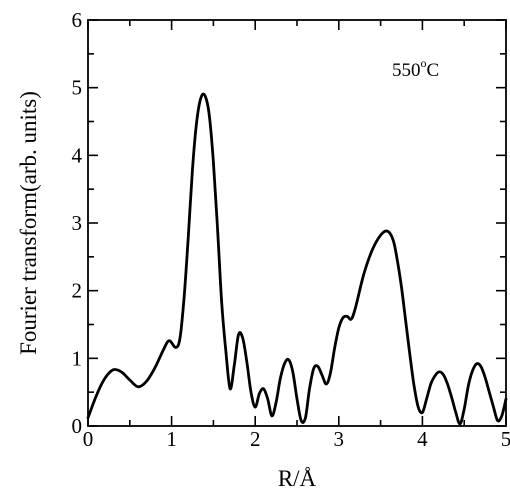 Image resolution: width=510 pixels, height=497 pixels. What do you see at coordinates (171, 439) in the screenshot?
I see `x-tick-label: 1` at bounding box center [171, 439].